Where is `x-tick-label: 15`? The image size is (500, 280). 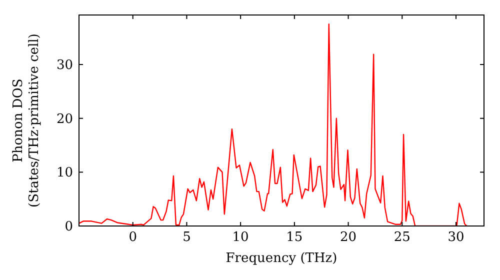 x-tick-label: 15 is located at coordinates (294, 237).